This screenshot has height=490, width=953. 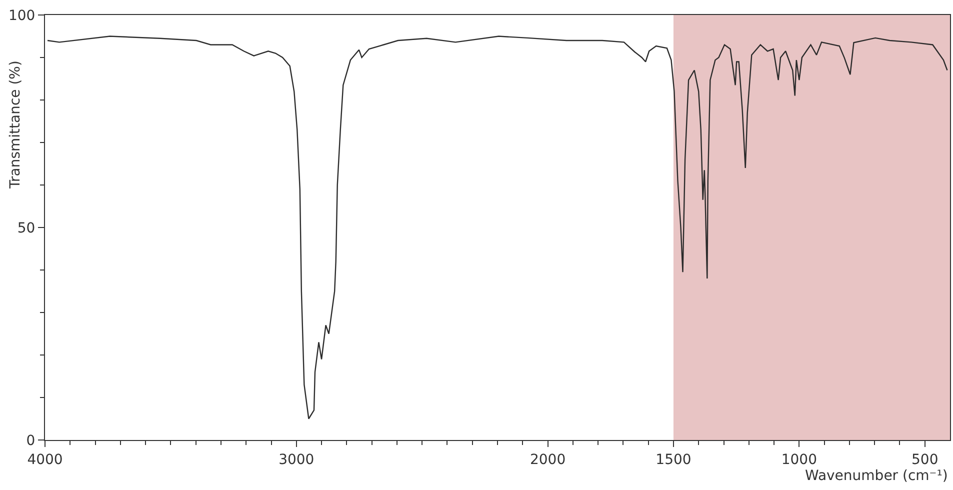 What do you see at coordinates (16, 125) in the screenshot?
I see `y-axis-title: Transmittance (%)` at bounding box center [16, 125].